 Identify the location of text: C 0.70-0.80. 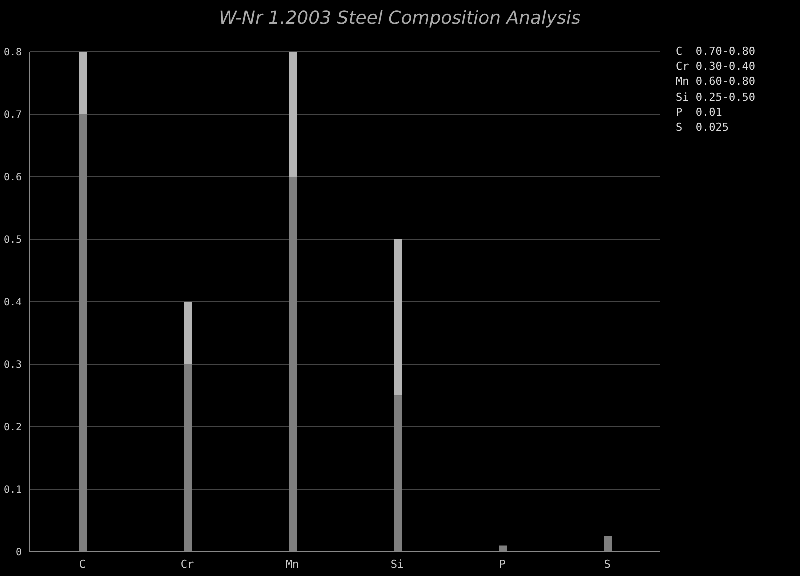
(716, 52).